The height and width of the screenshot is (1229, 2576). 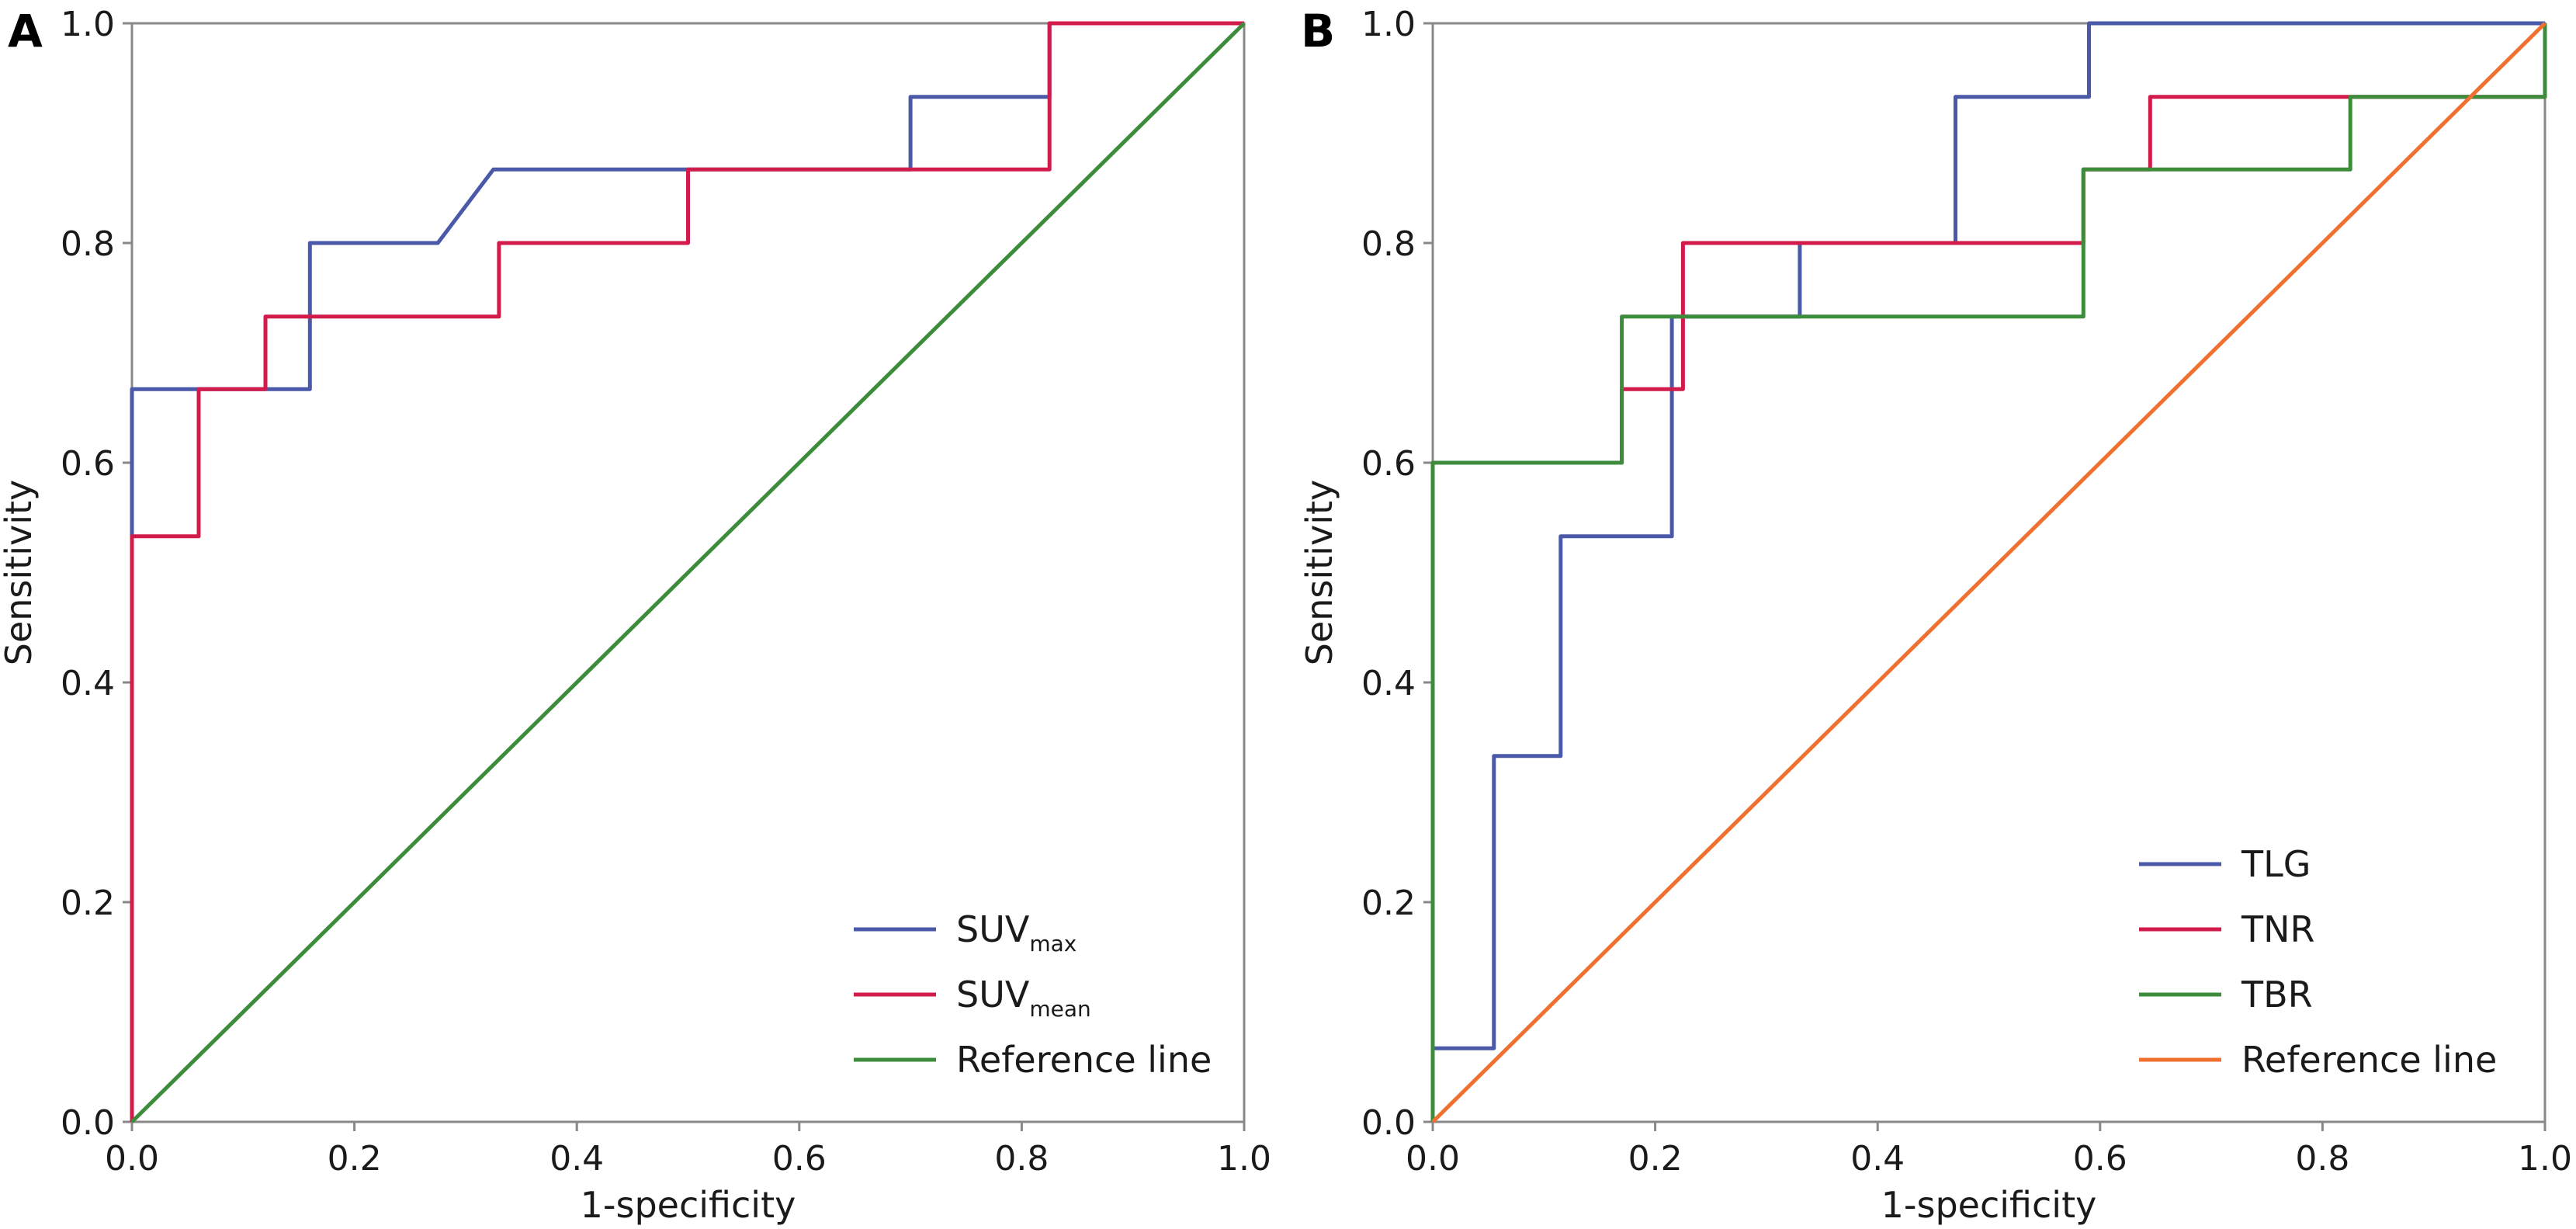 What do you see at coordinates (2277, 994) in the screenshot?
I see `legend-label: TBR` at bounding box center [2277, 994].